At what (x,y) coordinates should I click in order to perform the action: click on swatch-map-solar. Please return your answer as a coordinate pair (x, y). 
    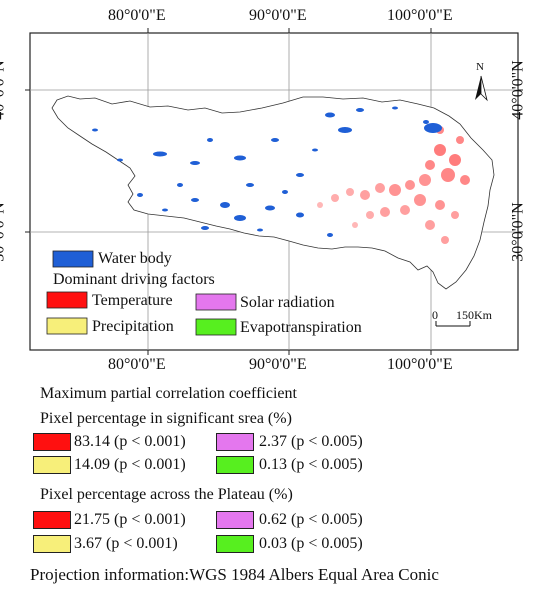
    Looking at the image, I should click on (216, 302).